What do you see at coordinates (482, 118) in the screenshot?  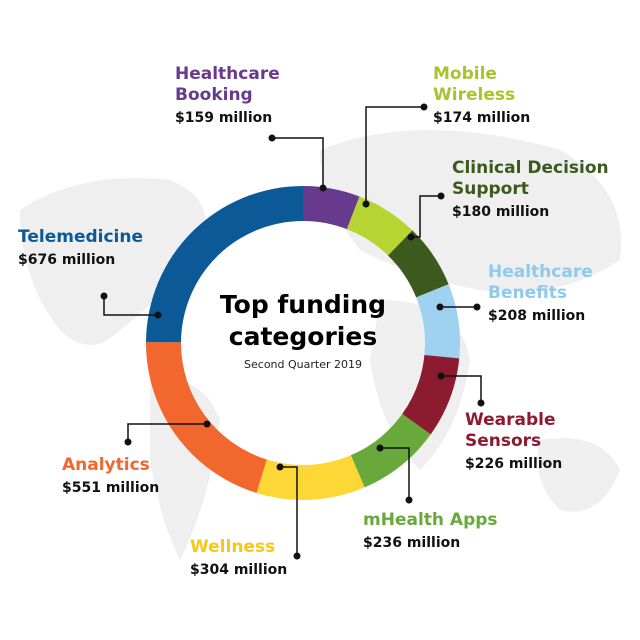 I see `value-label: $174 million` at bounding box center [482, 118].